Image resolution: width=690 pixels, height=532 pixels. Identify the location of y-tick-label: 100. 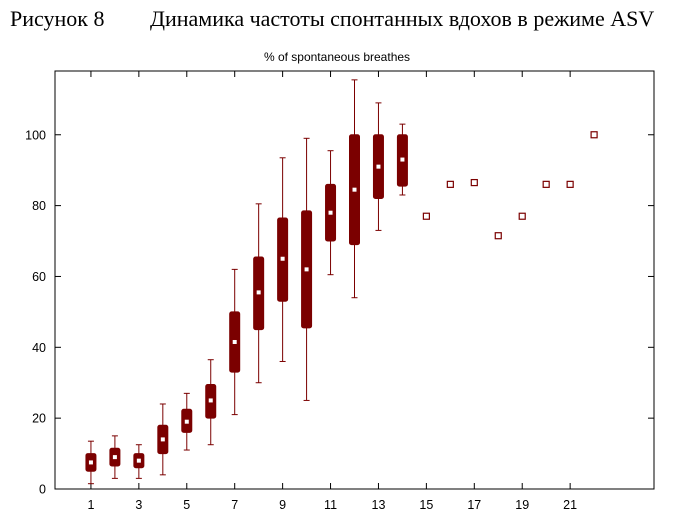
(35, 135).